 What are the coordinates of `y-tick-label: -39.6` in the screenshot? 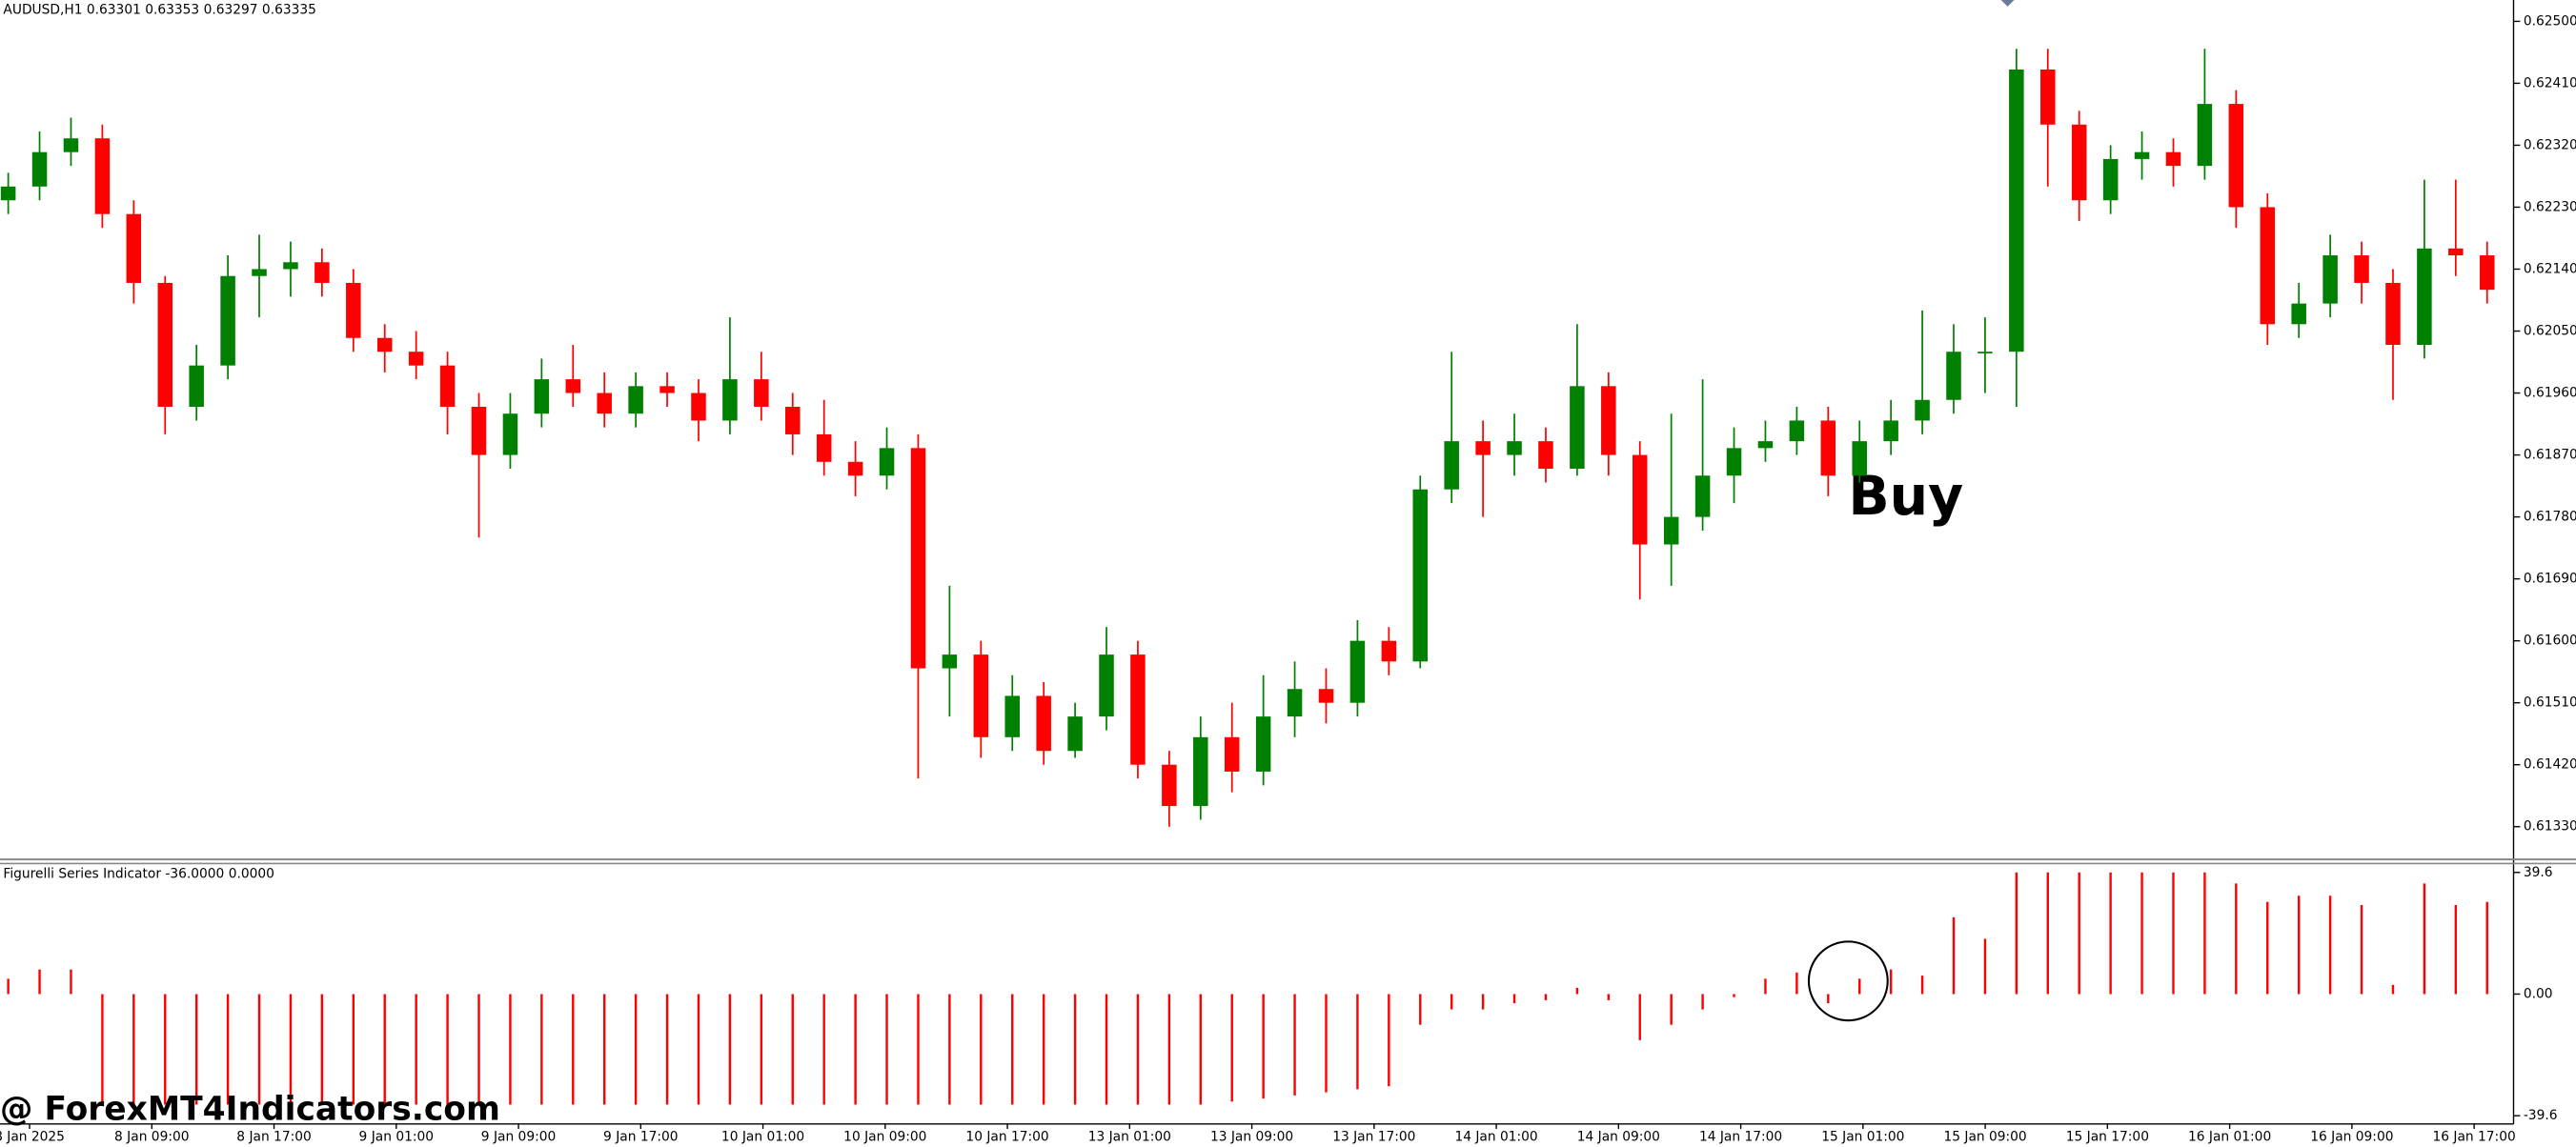 It's located at (2541, 1115).